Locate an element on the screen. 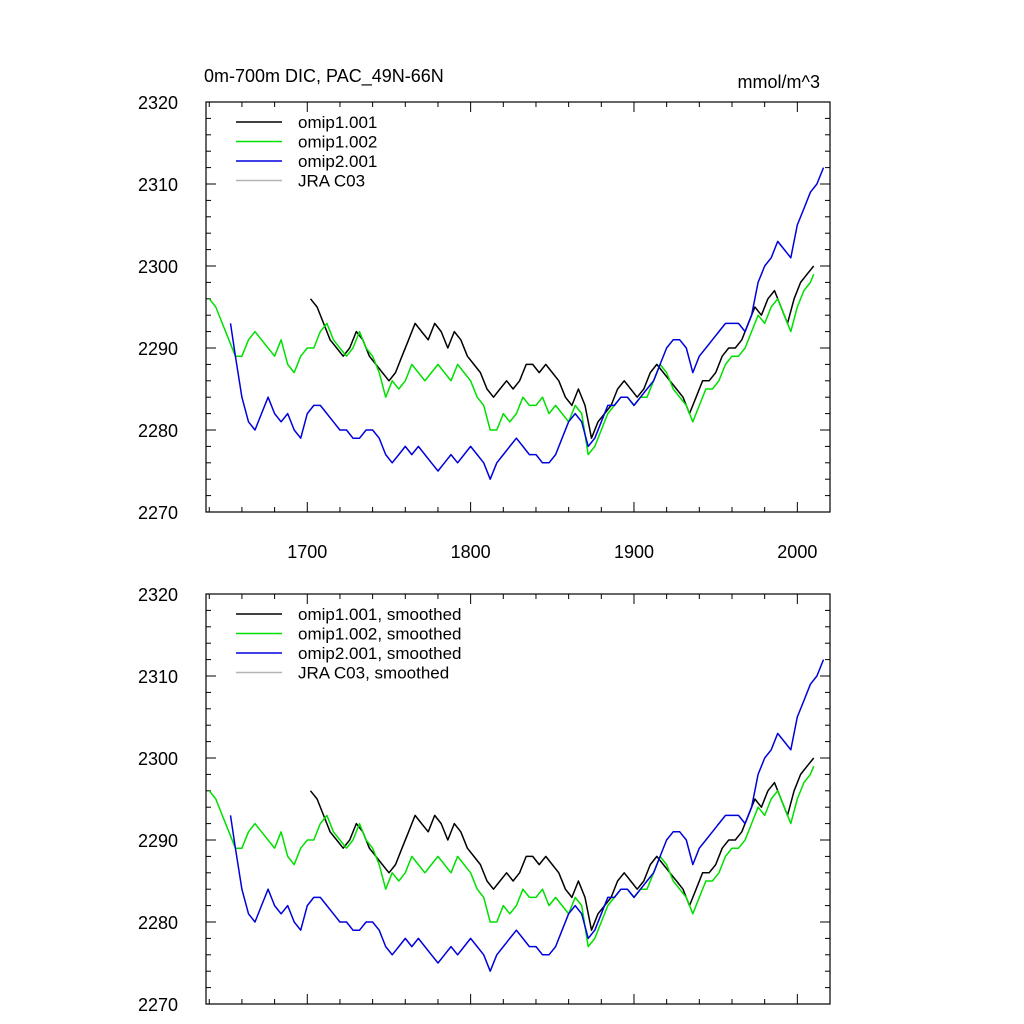  legend-label-omip1-001: omip1.001, smoothed is located at coordinates (380, 614).